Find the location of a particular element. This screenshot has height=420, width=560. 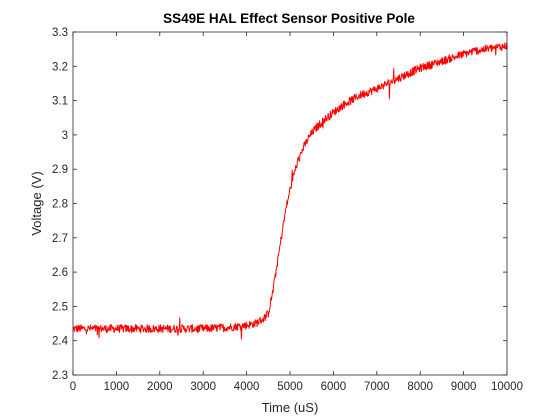

x-tick-label: 6000 is located at coordinates (334, 387).